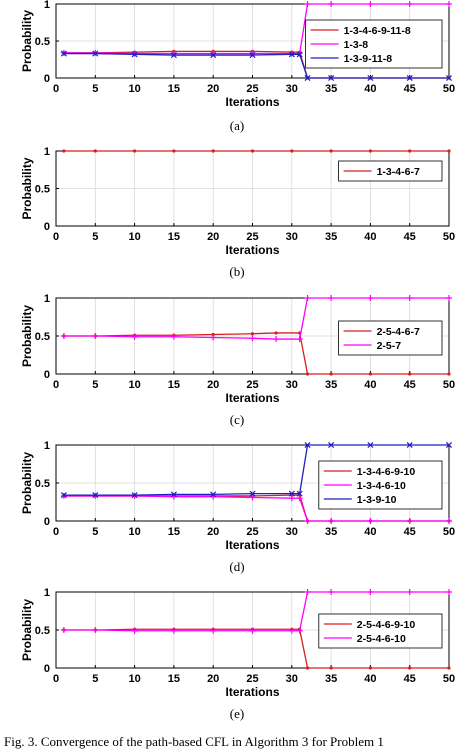  I want to click on legend-label: 2-5-7, so click(389, 346).